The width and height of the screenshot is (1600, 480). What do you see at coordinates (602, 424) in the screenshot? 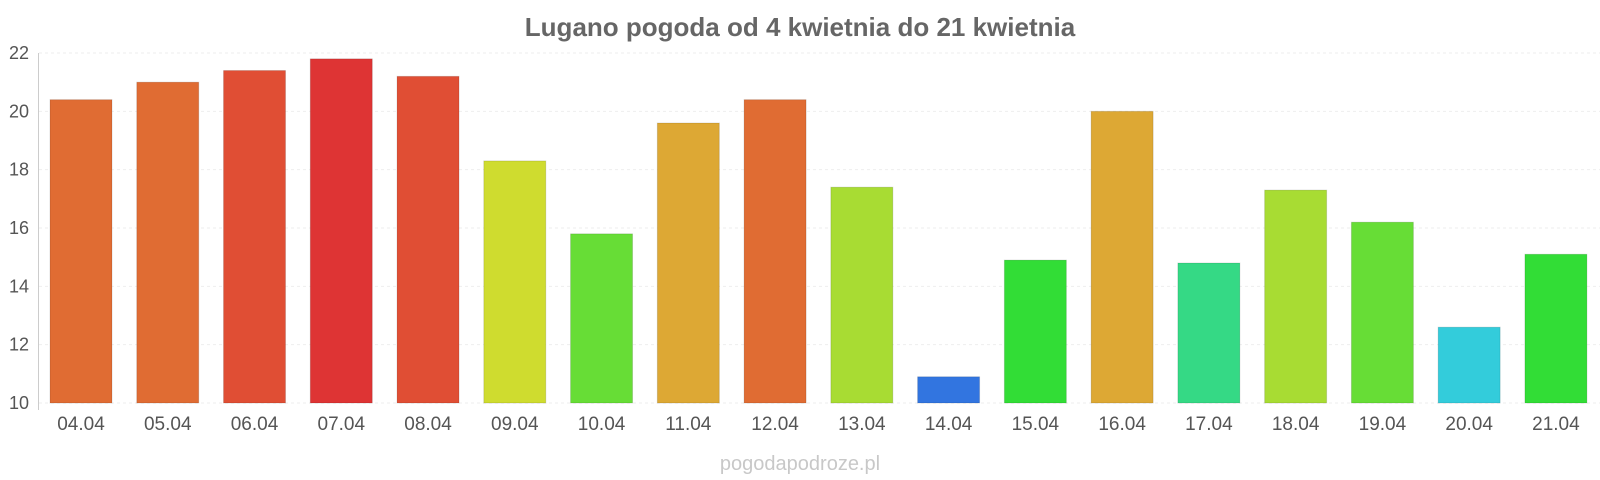
I see `x-tick-label: 10.04` at bounding box center [602, 424].